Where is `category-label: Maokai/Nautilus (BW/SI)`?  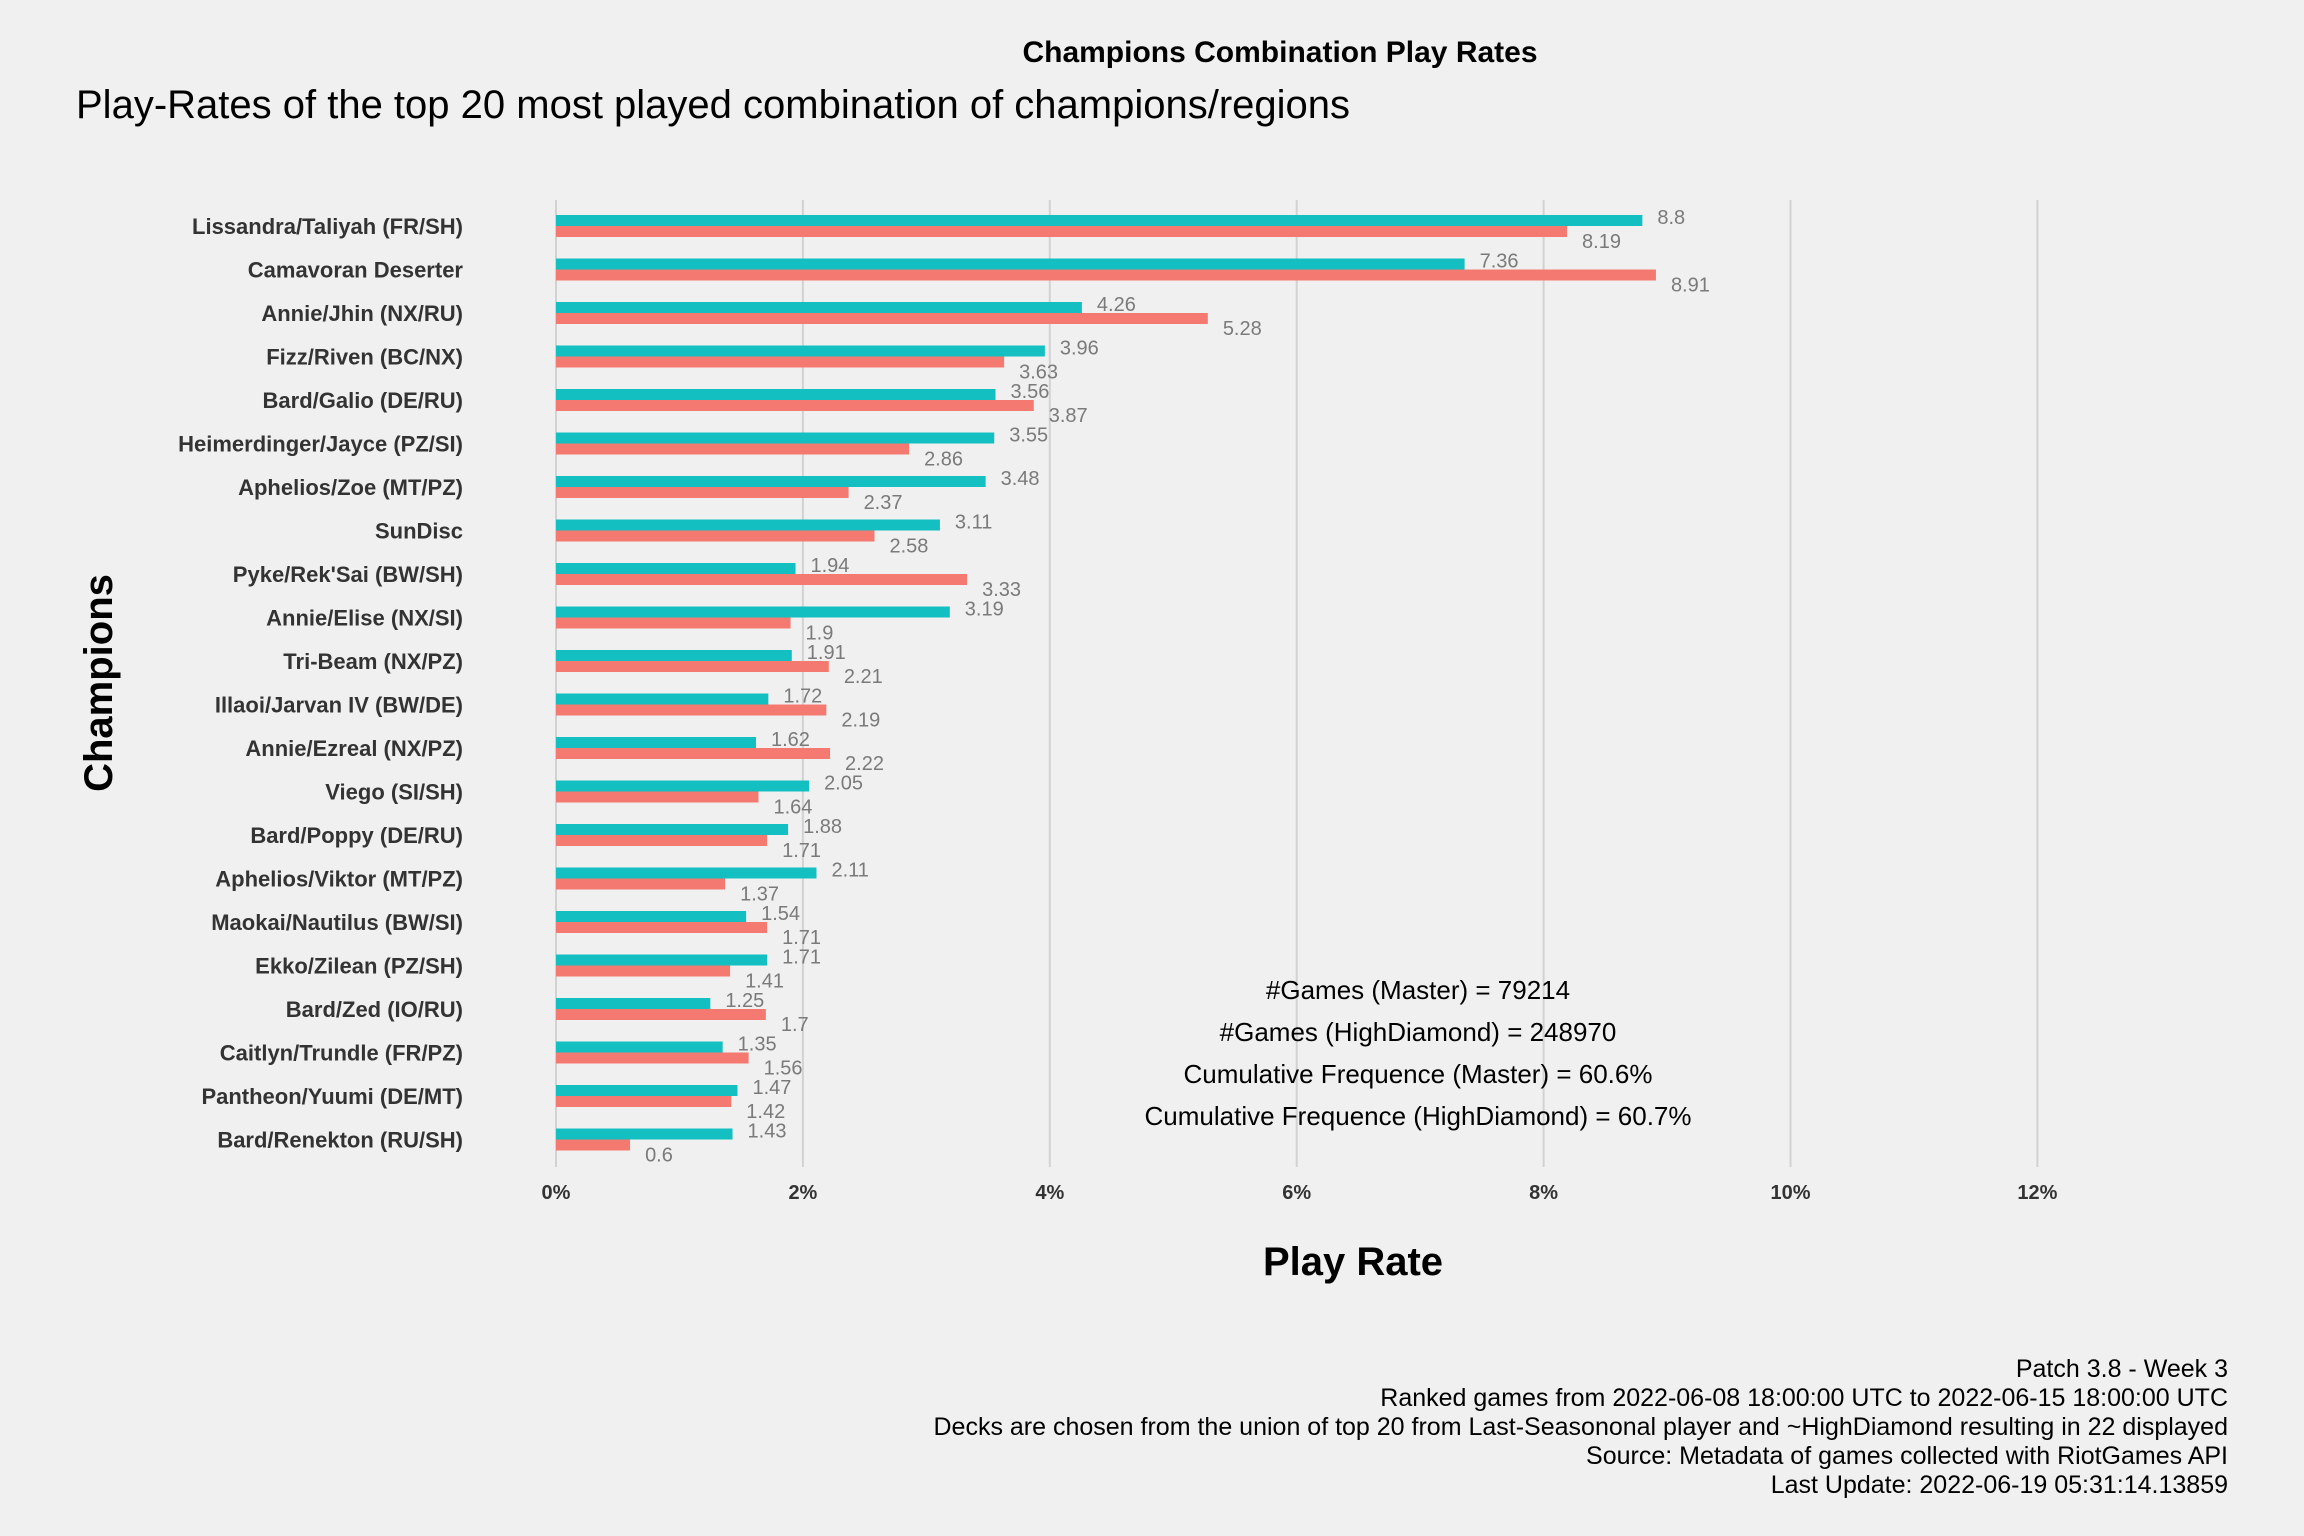 category-label: Maokai/Nautilus (BW/SI) is located at coordinates (337, 922).